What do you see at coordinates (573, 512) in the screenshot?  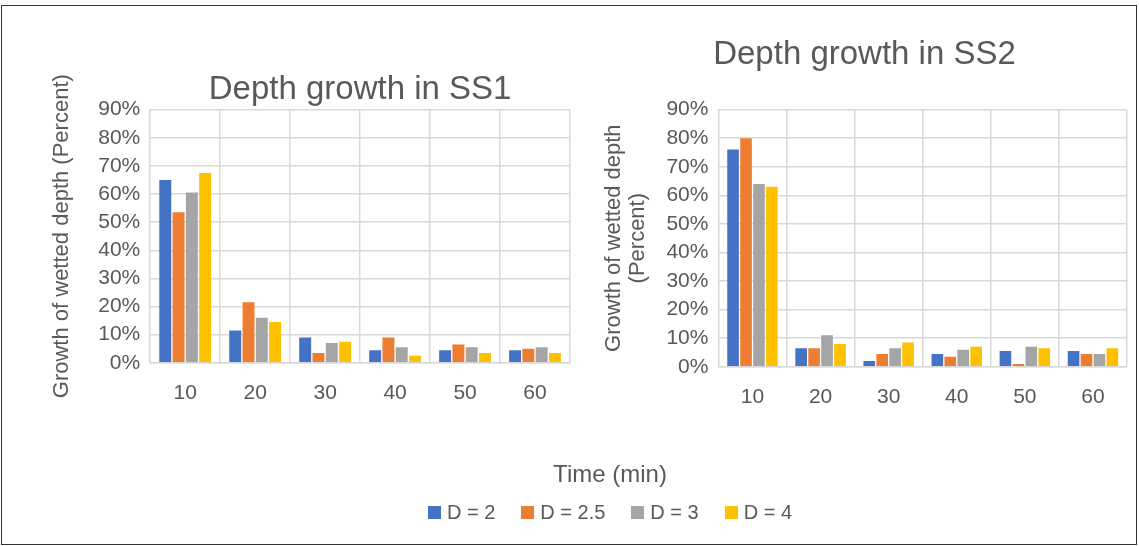 I see `legend-label: D = 2.5` at bounding box center [573, 512].